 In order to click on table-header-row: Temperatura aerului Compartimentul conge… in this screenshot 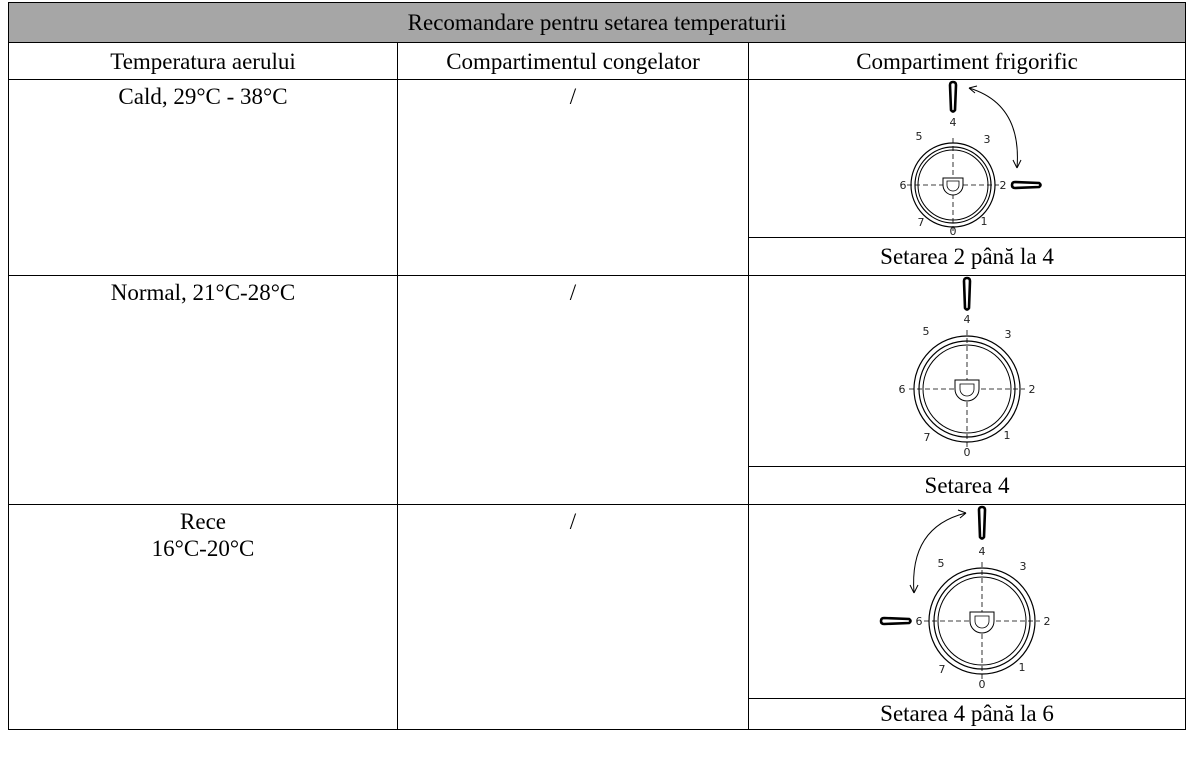, I will do `click(597, 61)`.